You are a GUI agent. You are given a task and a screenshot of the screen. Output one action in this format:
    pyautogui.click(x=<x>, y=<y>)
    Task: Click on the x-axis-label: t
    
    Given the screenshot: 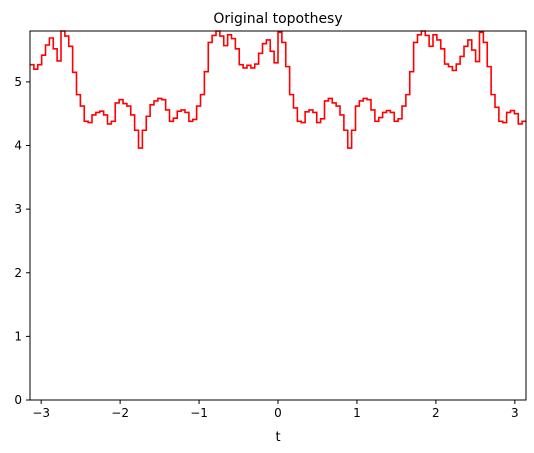 What is the action you would take?
    pyautogui.click(x=277, y=437)
    